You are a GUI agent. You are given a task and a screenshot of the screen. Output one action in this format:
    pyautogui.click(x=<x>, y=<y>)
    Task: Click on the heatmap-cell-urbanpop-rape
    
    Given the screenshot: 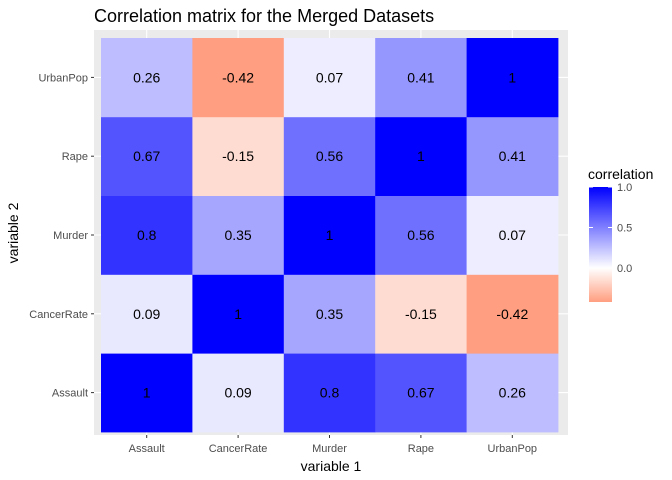 What is the action you would take?
    pyautogui.click(x=512, y=156)
    